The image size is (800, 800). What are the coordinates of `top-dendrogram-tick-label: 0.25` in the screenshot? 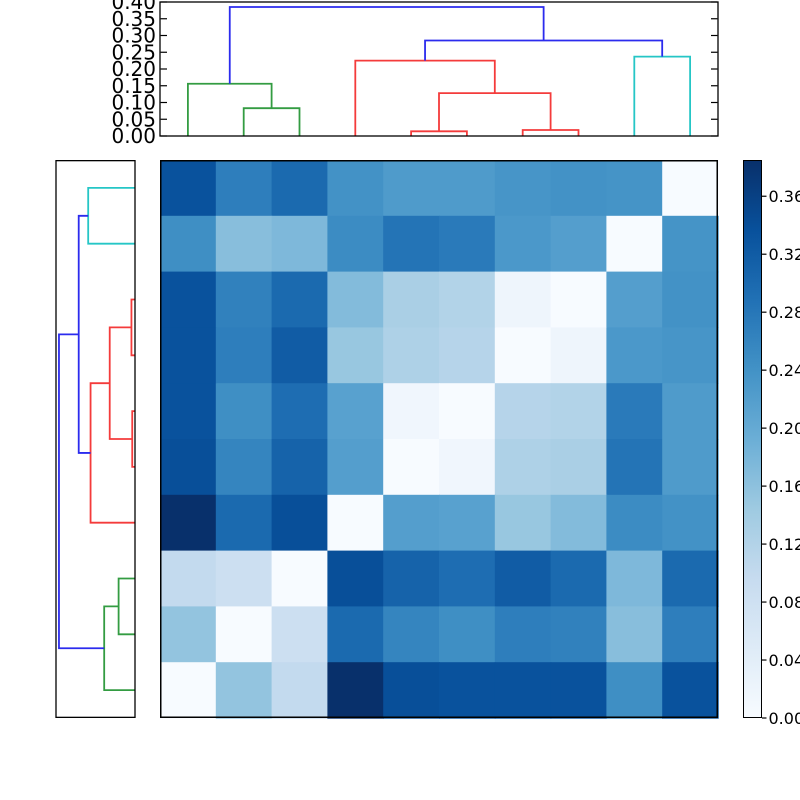 It's located at (133, 52).